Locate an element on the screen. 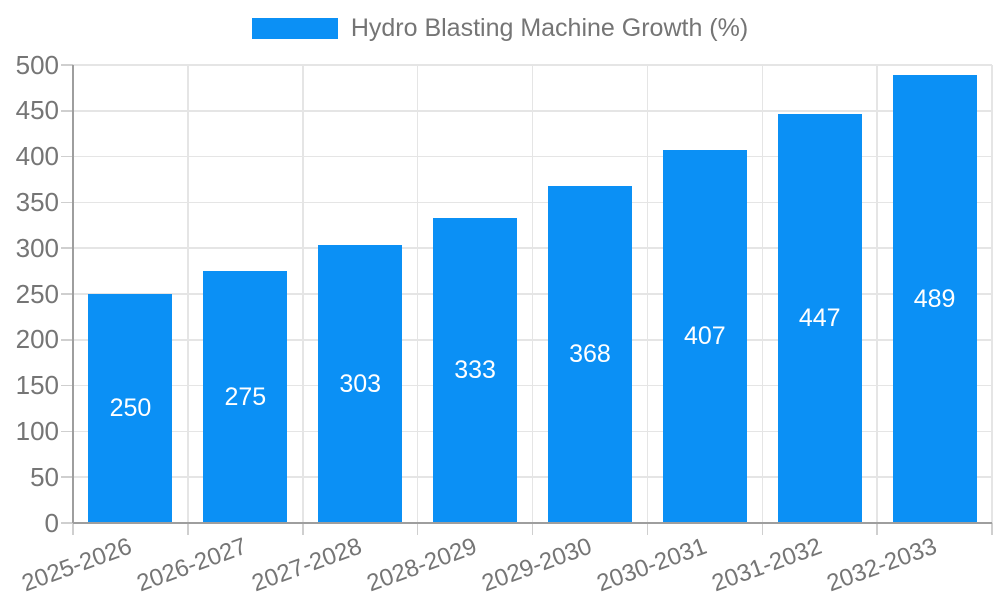 The image size is (1000, 600). legend-label: Hydro Blasting Machine Growth (%) is located at coordinates (549, 28).